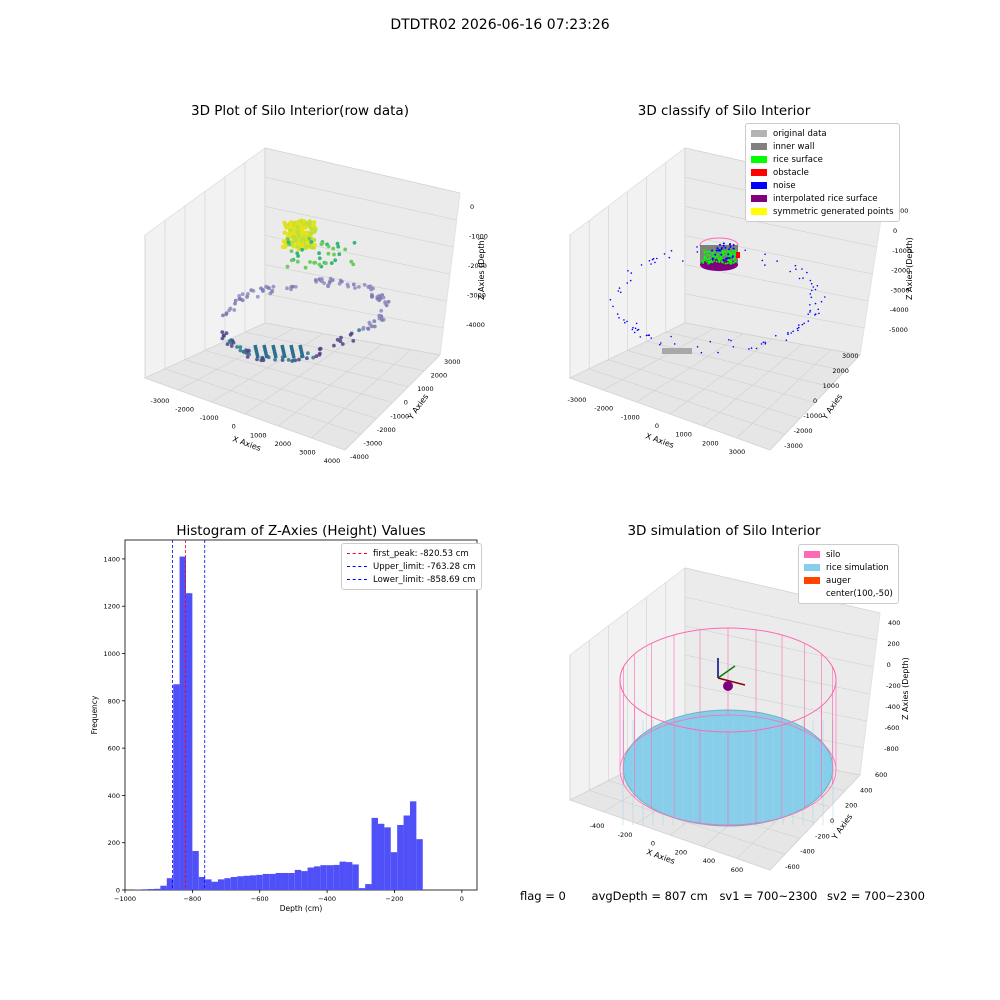 This screenshot has height=1000, width=1000. What do you see at coordinates (894, 623) in the screenshot?
I see `sim-z-tick: 400` at bounding box center [894, 623].